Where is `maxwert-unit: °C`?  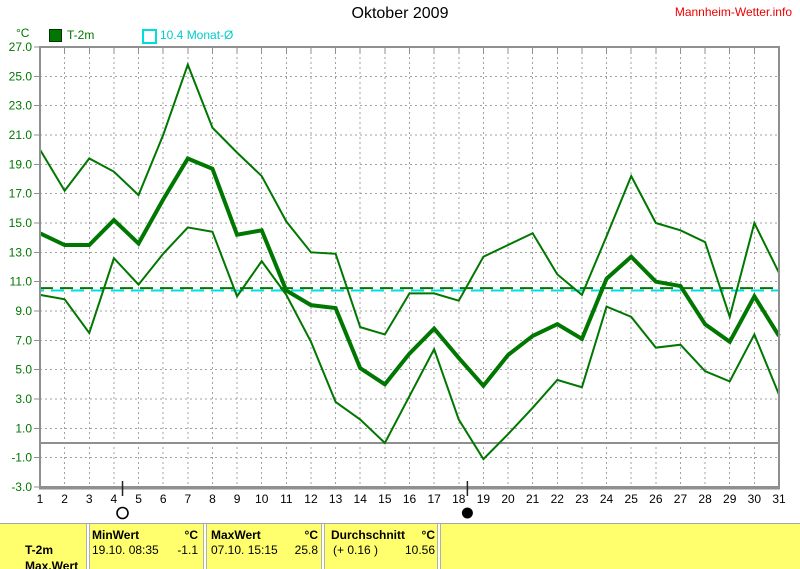 maxwert-unit: °C is located at coordinates (311, 535).